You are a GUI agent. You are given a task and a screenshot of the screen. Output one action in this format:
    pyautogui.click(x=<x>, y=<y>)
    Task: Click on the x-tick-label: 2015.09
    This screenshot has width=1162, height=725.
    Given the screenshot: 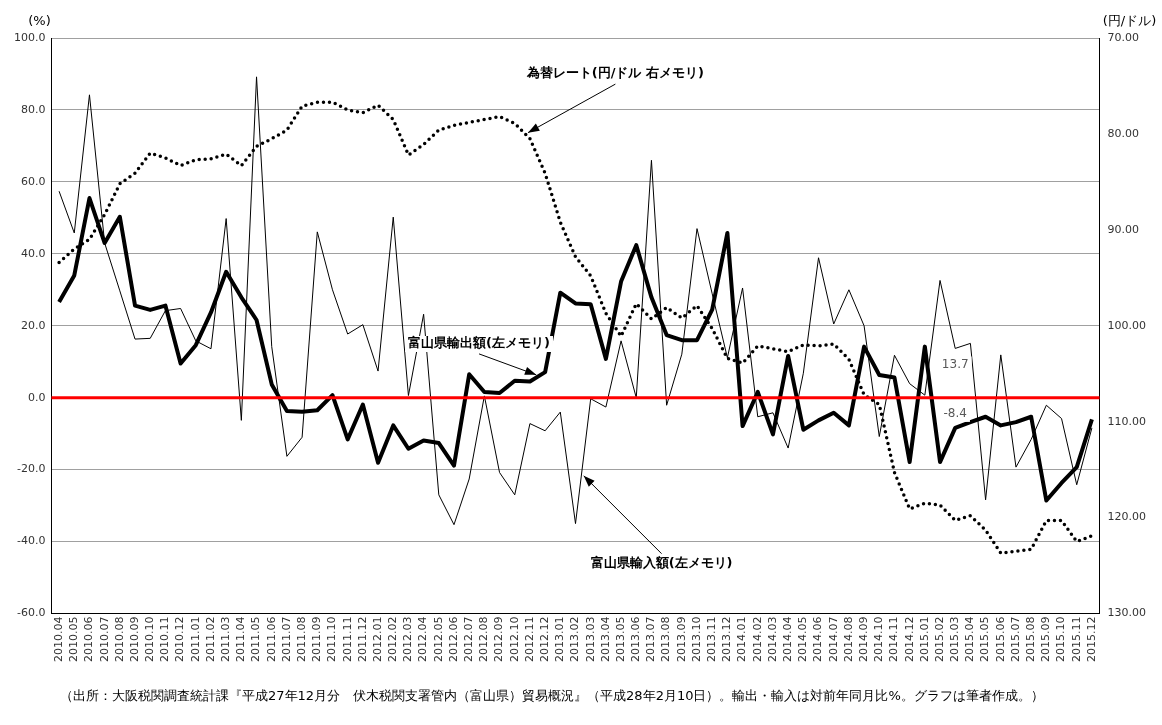 What is the action you would take?
    pyautogui.click(x=1046, y=639)
    